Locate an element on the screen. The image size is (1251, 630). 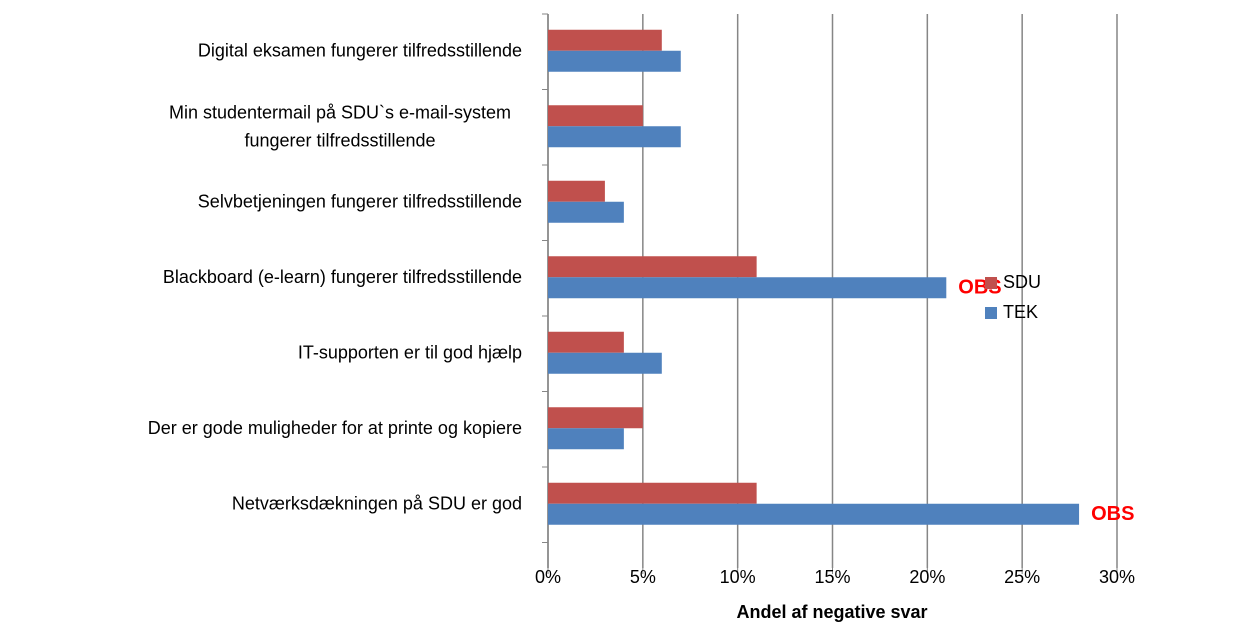
x-tick-label: 15% is located at coordinates (832, 577).